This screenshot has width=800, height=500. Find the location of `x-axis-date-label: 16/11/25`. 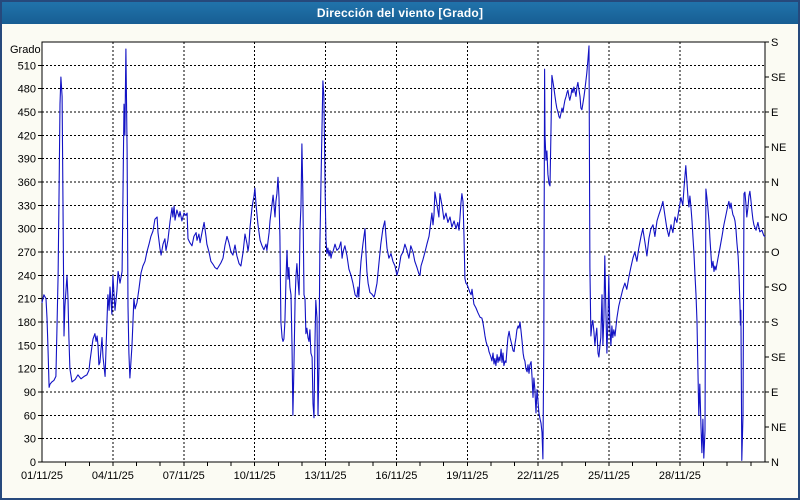

x-axis-date-label: 16/11/25 is located at coordinates (396, 476).